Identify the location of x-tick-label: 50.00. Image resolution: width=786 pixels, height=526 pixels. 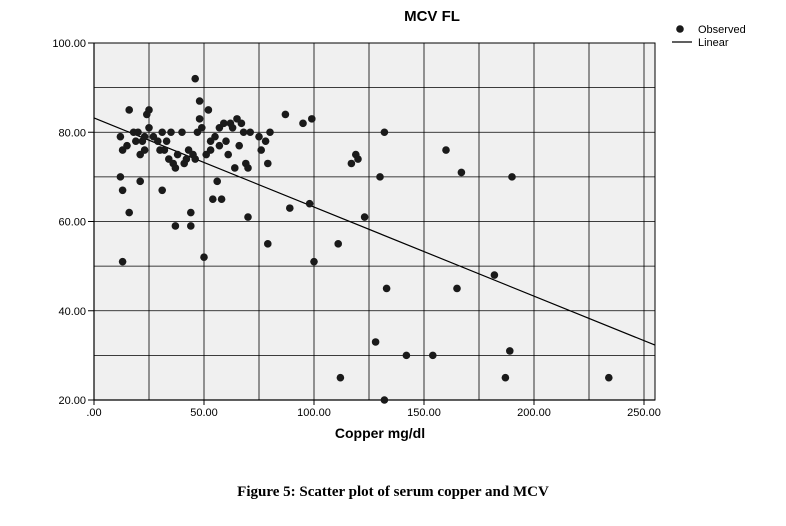
(204, 413).